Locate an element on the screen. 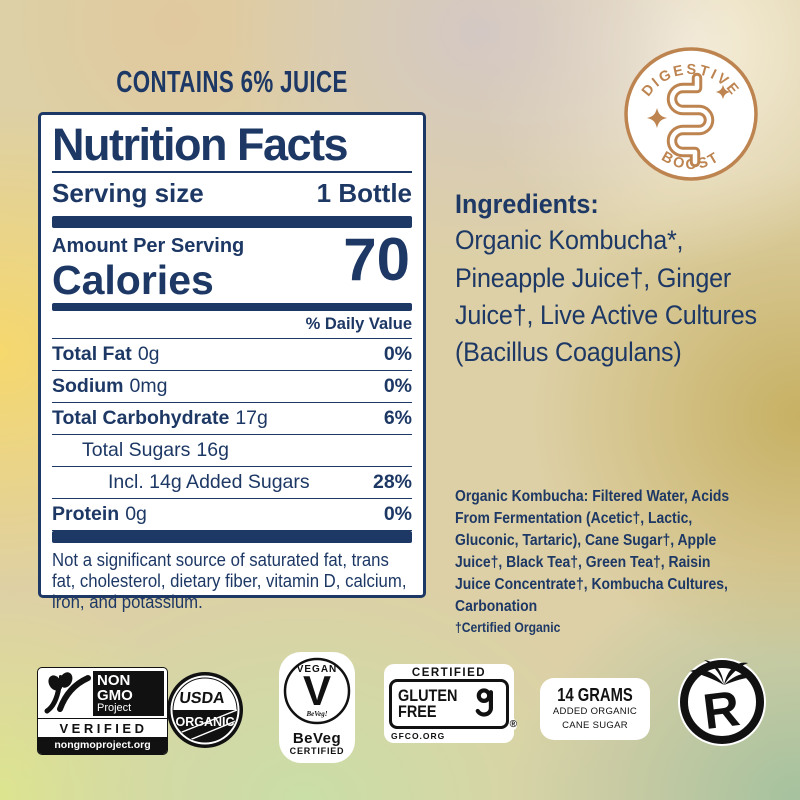 The image size is (800, 800). grams-amount-text: 14 GRAMS is located at coordinates (595, 695).